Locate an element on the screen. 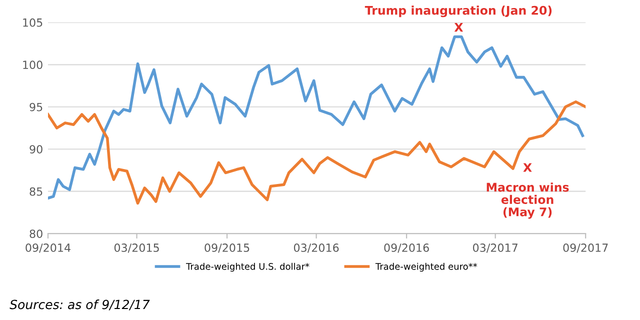 Image resolution: width=640 pixels, height=320 pixels. annotation: Macron wins election (May 7) is located at coordinates (527, 200).